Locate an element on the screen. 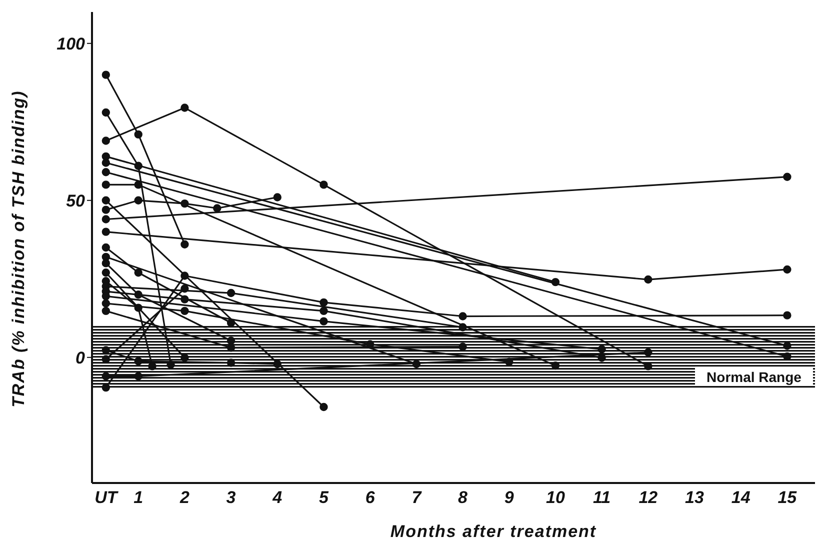  y-axis-title: TRAb (% inhibition of TSH binding) is located at coordinates (18, 249).